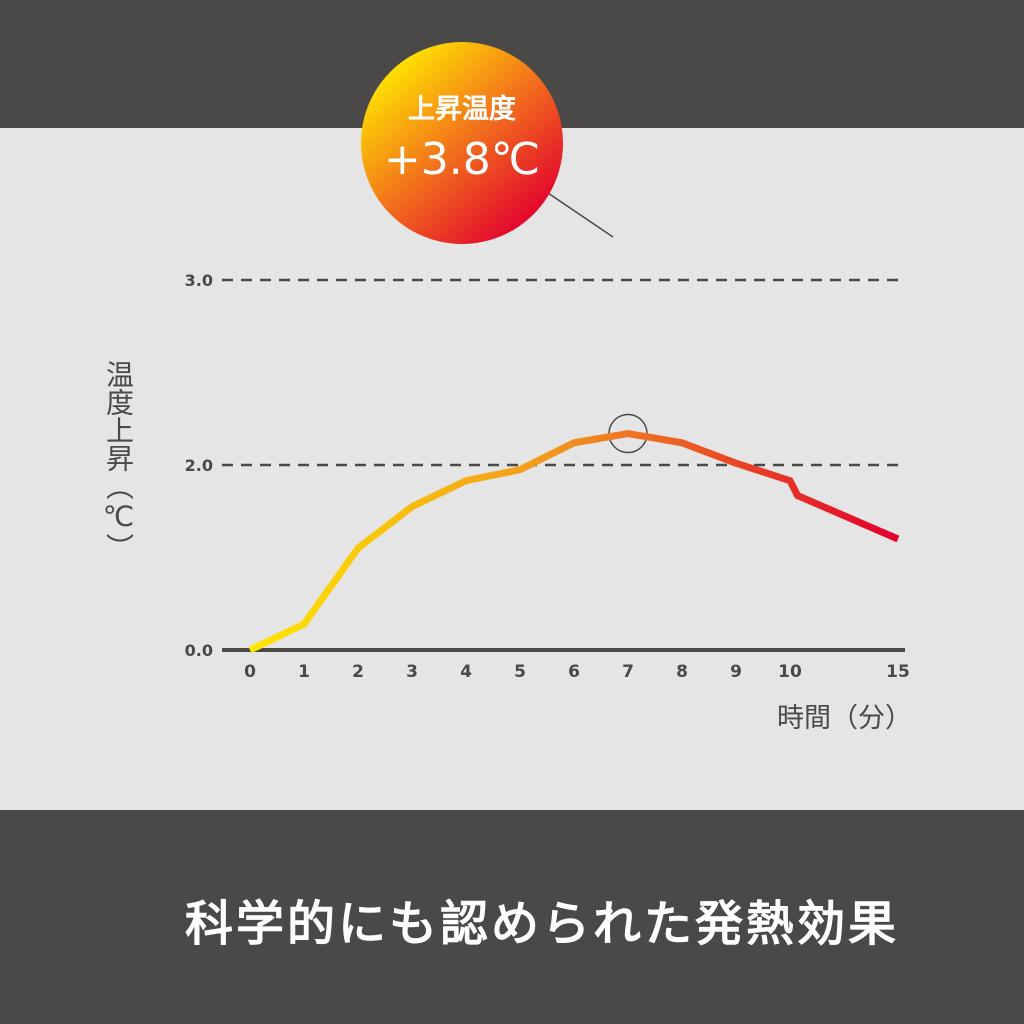 The image size is (1024, 1024). I want to click on grid-lines, so click(563, 372).